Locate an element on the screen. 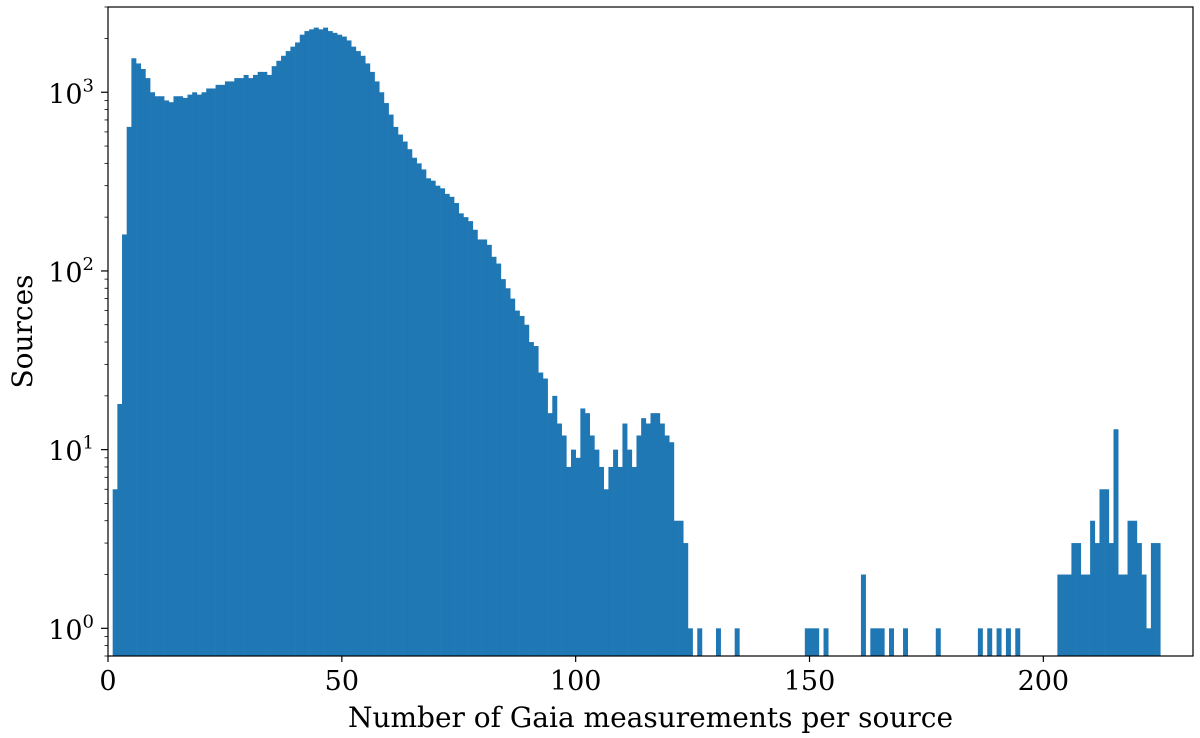 This screenshot has width=1200, height=738. x-axis-ticks: 0 50 100 150 200 is located at coordinates (584, 676).